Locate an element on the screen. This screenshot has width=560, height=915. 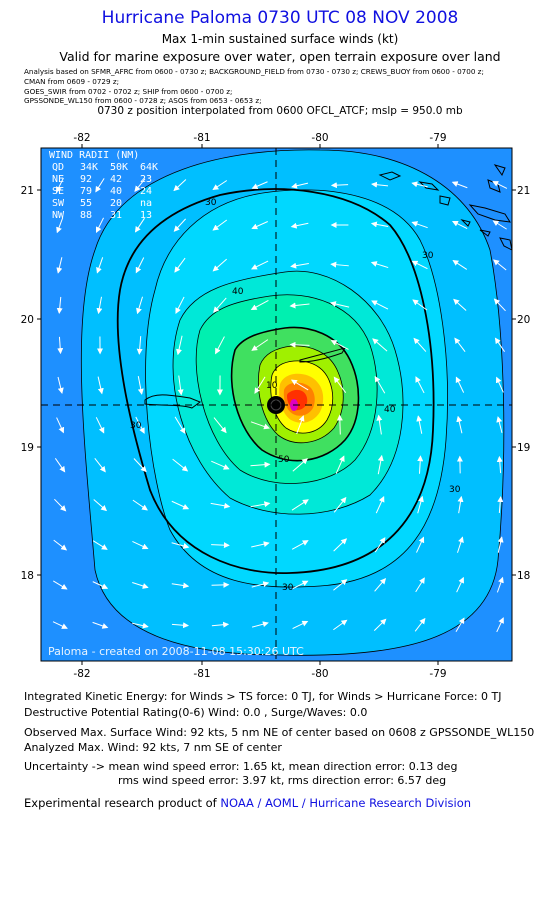
lat-tick-right: 21 is located at coordinates (523, 191).